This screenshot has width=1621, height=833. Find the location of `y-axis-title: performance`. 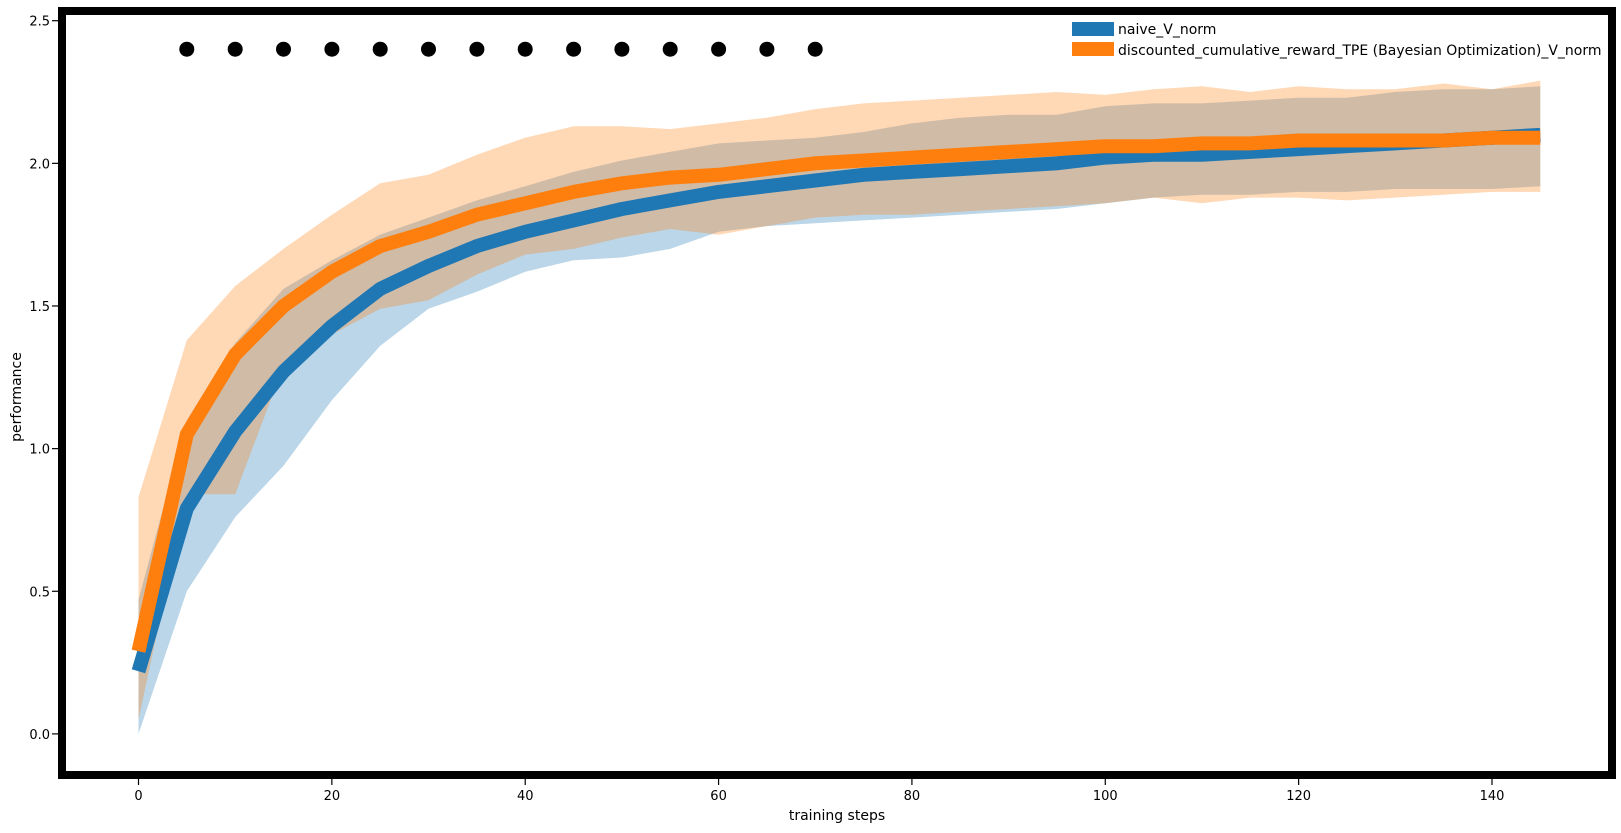

y-axis-title: performance is located at coordinates (17, 397).